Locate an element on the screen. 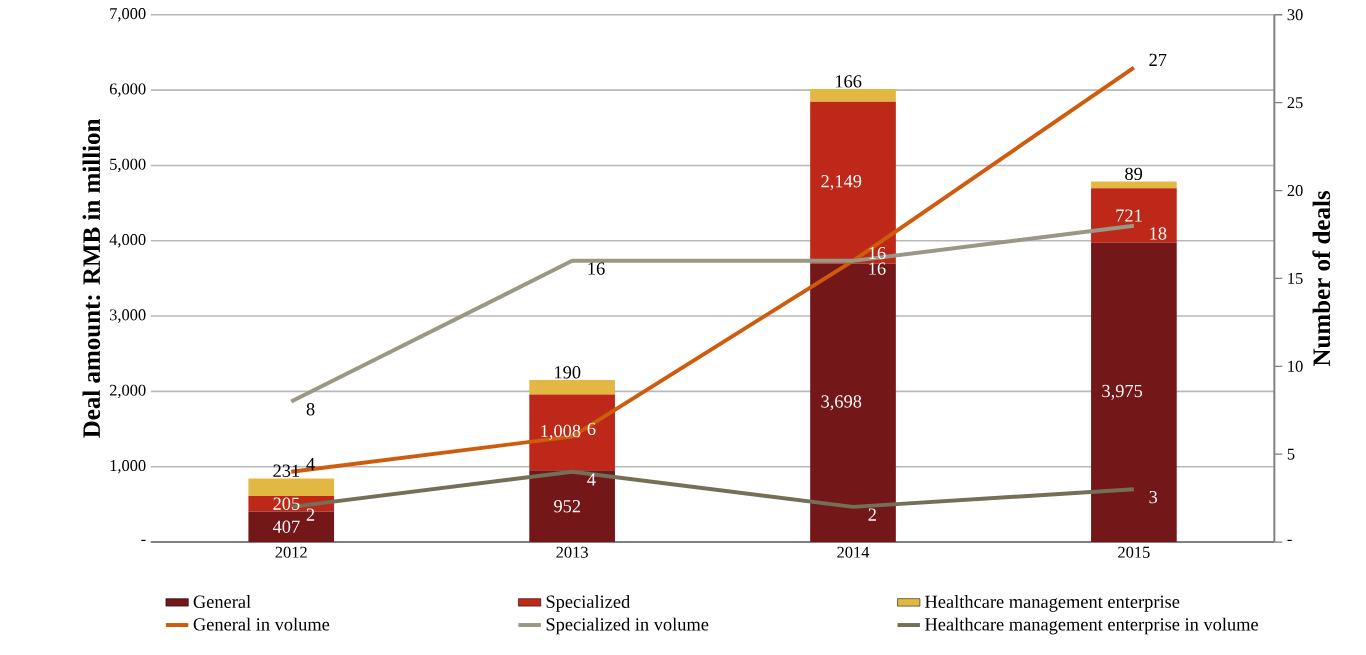  data-label: 4 is located at coordinates (591, 479).